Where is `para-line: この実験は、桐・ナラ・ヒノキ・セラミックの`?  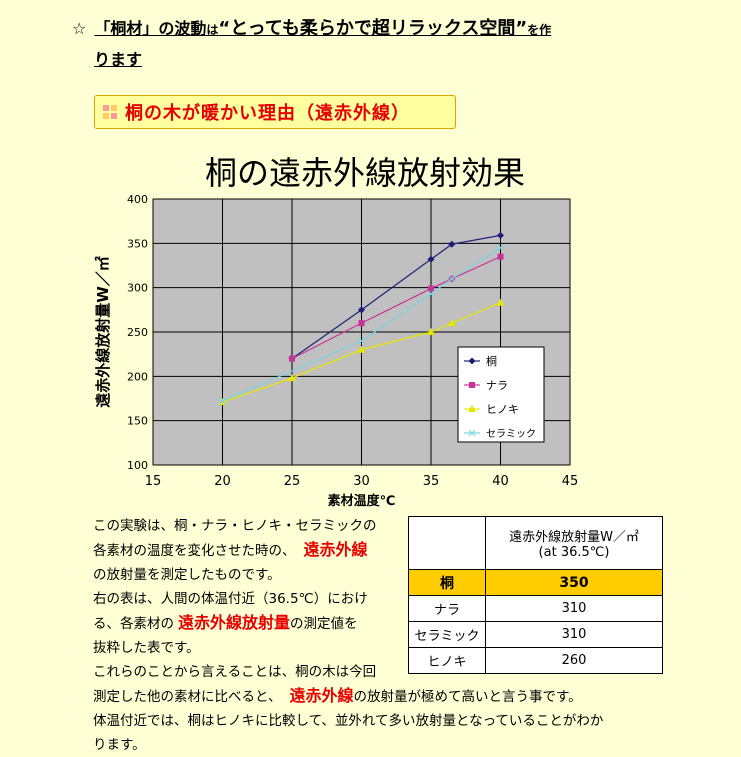
para-line: この実験は、桐・ナラ・ヒノキ・セラミックの is located at coordinates (235, 526).